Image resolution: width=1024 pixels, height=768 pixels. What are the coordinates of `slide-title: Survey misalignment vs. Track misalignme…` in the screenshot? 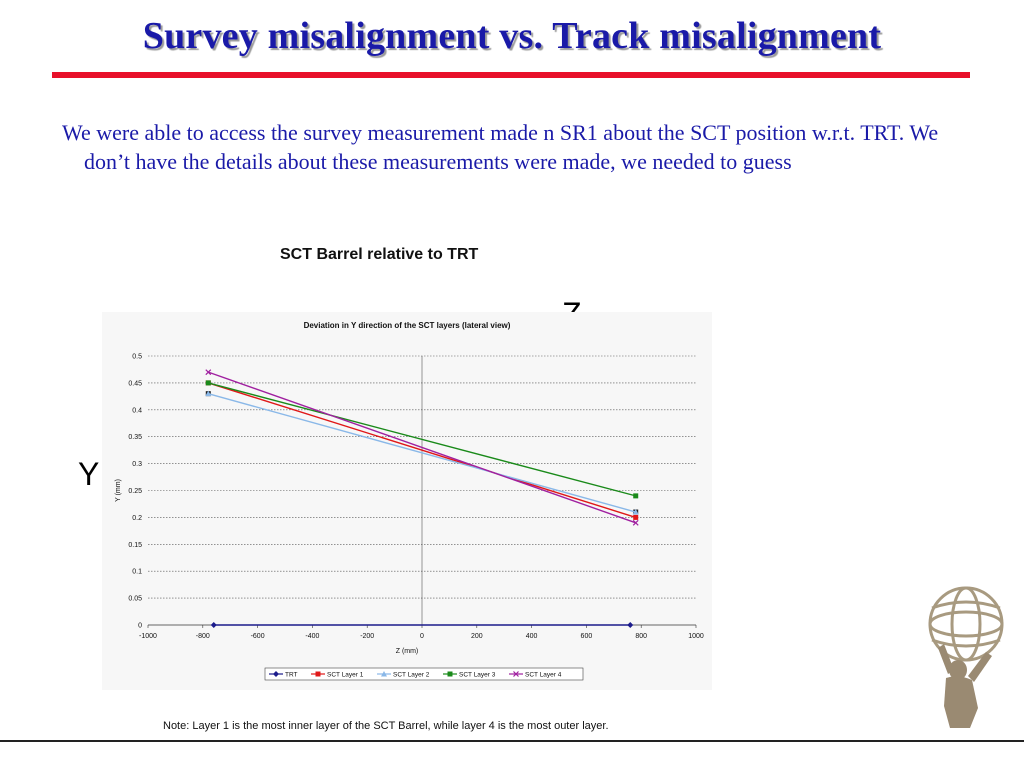 It's located at (512, 36).